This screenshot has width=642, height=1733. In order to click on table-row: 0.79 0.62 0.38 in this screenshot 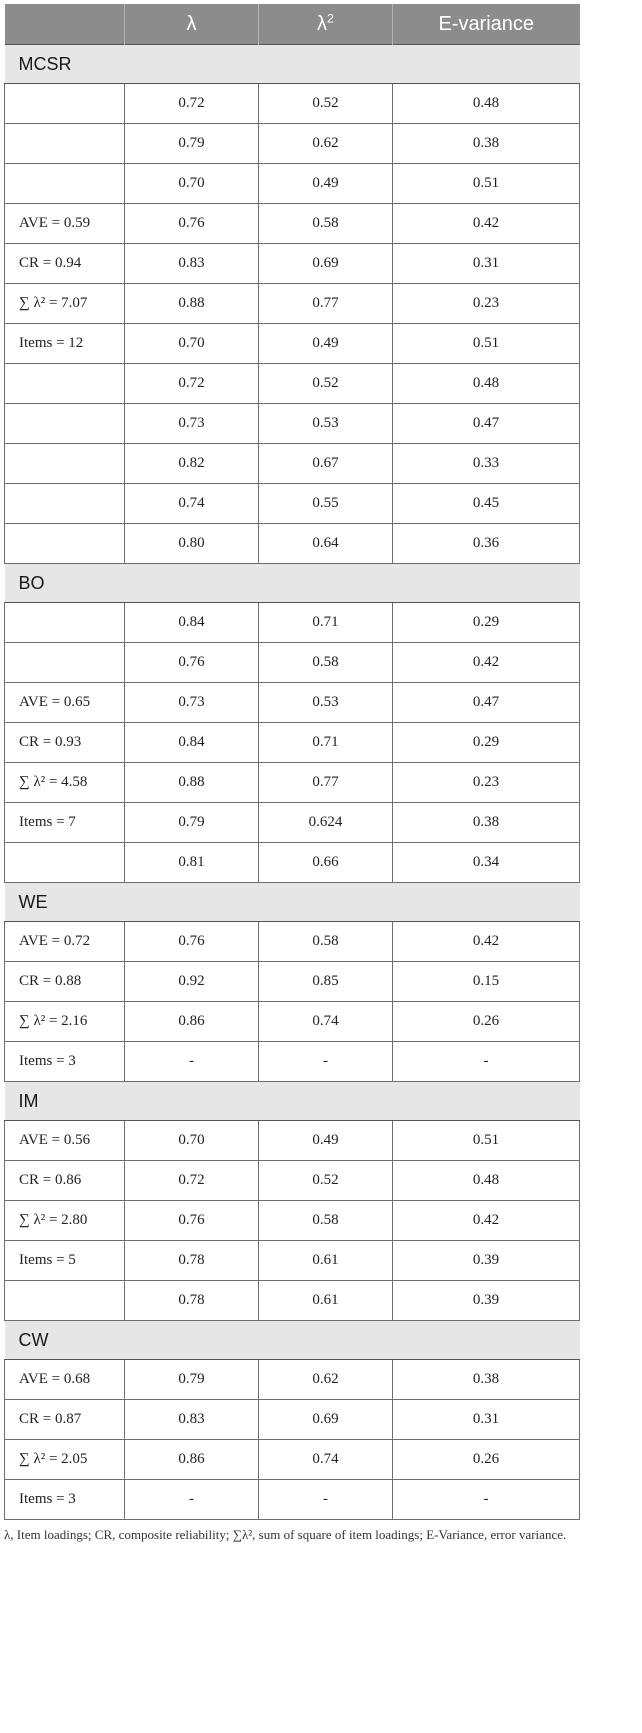, I will do `click(292, 143)`.